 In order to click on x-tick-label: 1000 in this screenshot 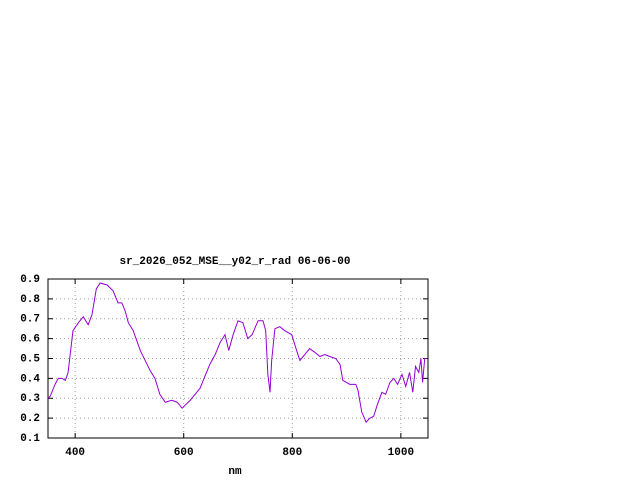, I will do `click(401, 453)`.